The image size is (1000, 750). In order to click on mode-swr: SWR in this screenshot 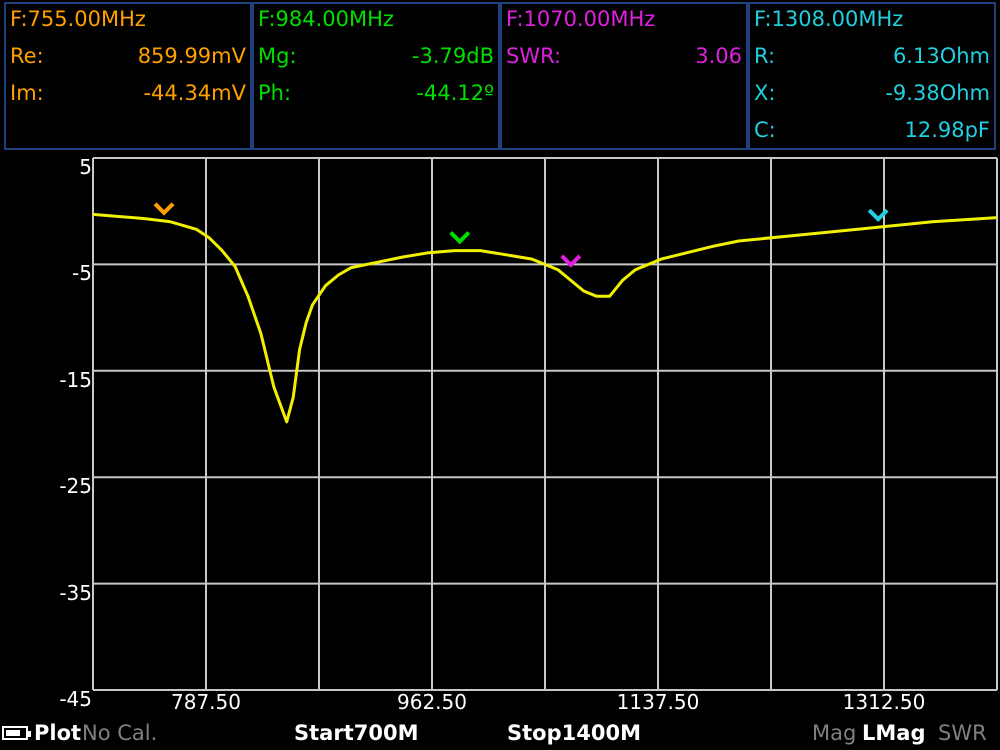, I will do `click(962, 733)`.